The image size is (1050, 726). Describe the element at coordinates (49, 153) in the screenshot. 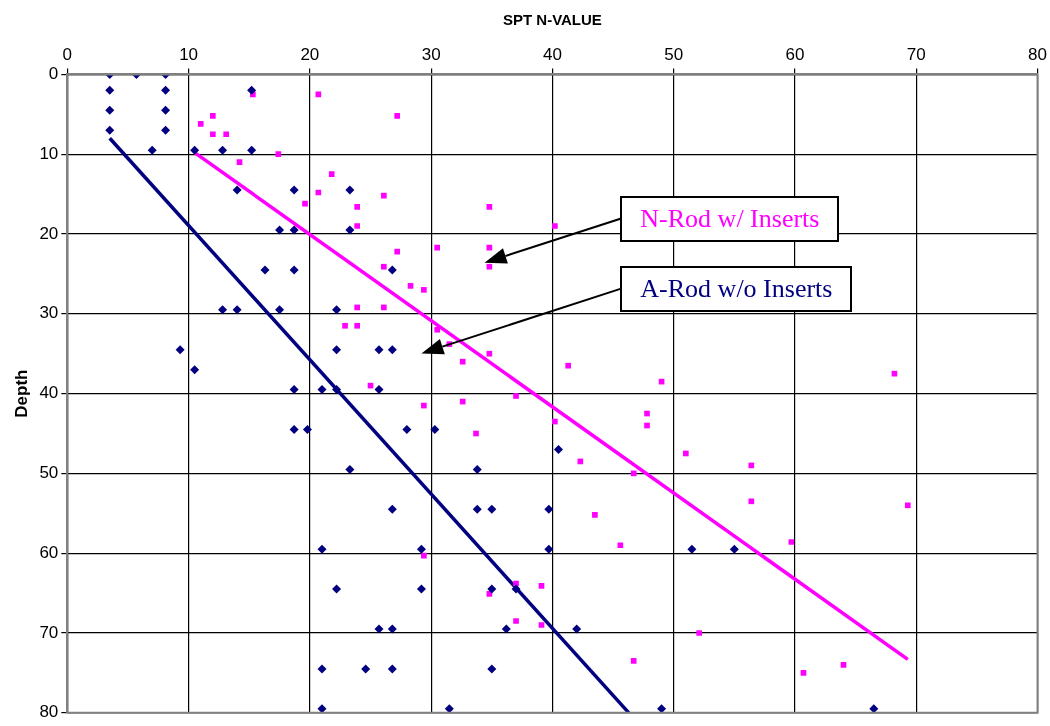

I see `y-tick-label: 10` at that location.